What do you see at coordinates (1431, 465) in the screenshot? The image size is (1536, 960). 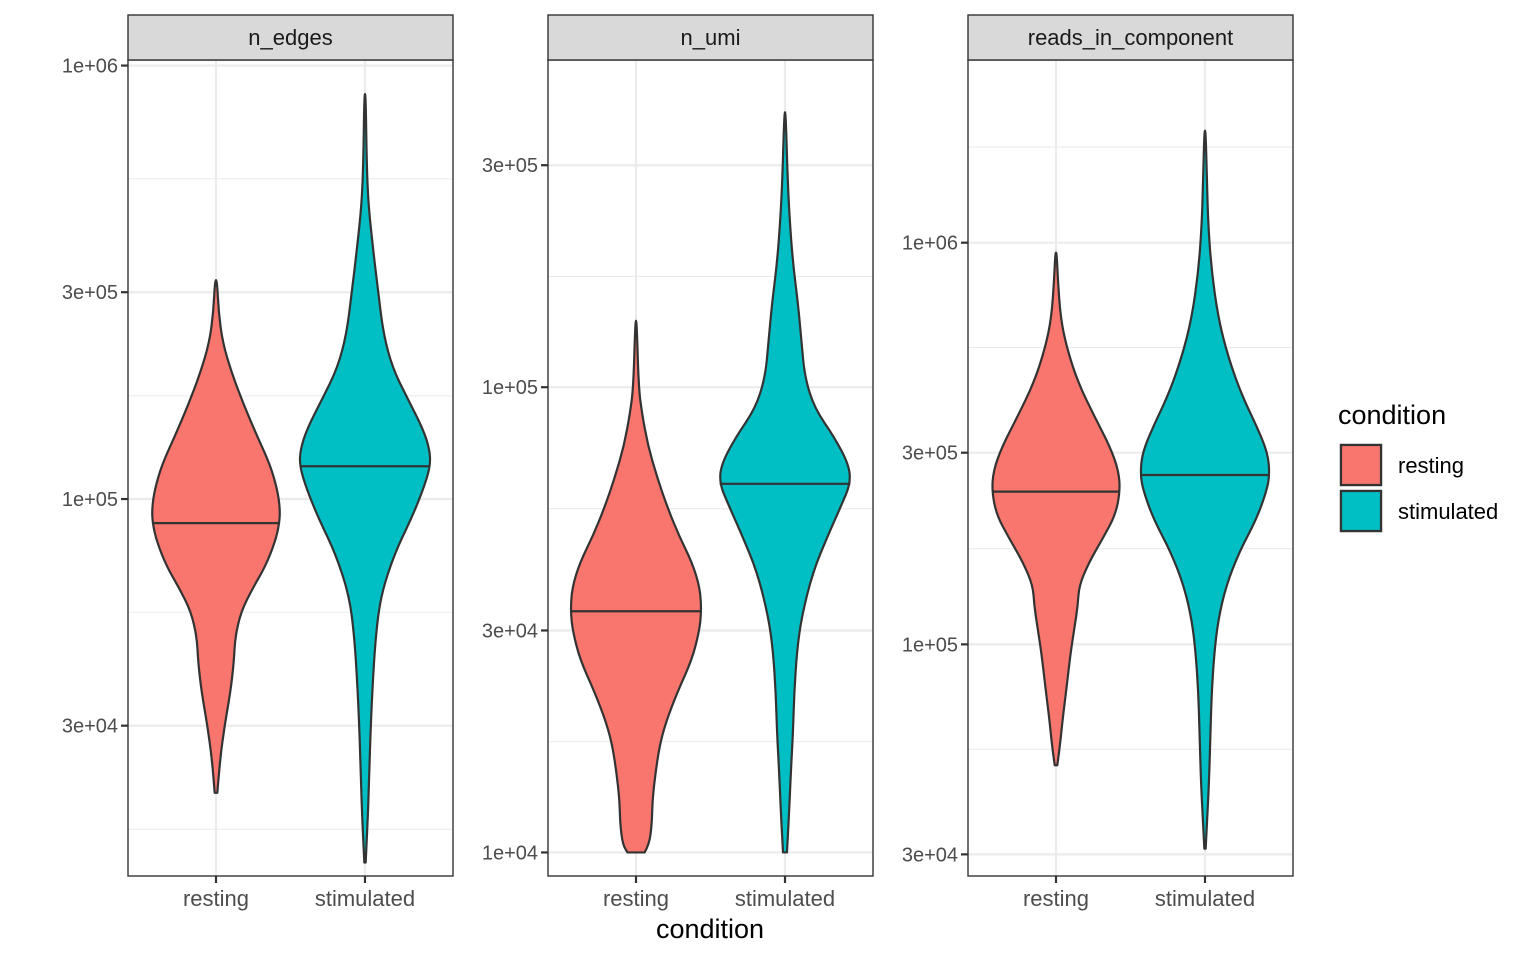 I see `legend-label: resting` at bounding box center [1431, 465].